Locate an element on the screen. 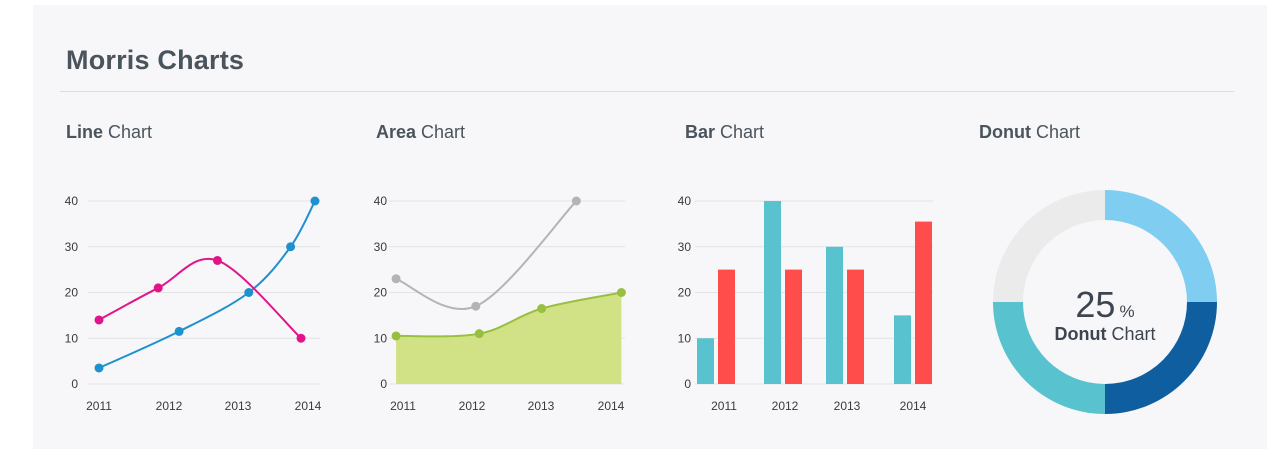 The image size is (1283, 449). donut-label-bold: Donut is located at coordinates (1080, 334).